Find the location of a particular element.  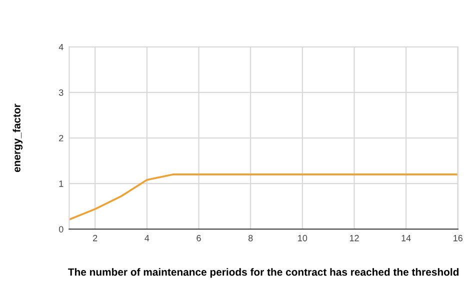

y-tick-label: 2 is located at coordinates (61, 138).